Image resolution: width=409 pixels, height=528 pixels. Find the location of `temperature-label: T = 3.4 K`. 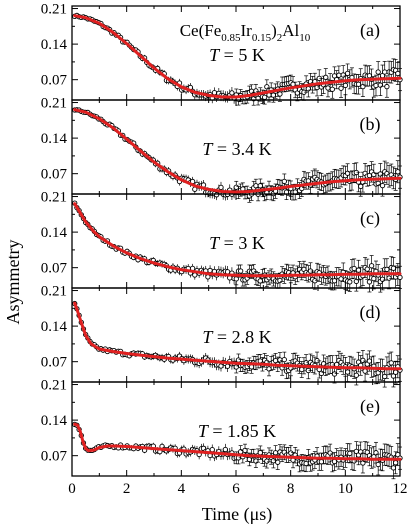

temperature-label: T = 3.4 K is located at coordinates (236, 149).